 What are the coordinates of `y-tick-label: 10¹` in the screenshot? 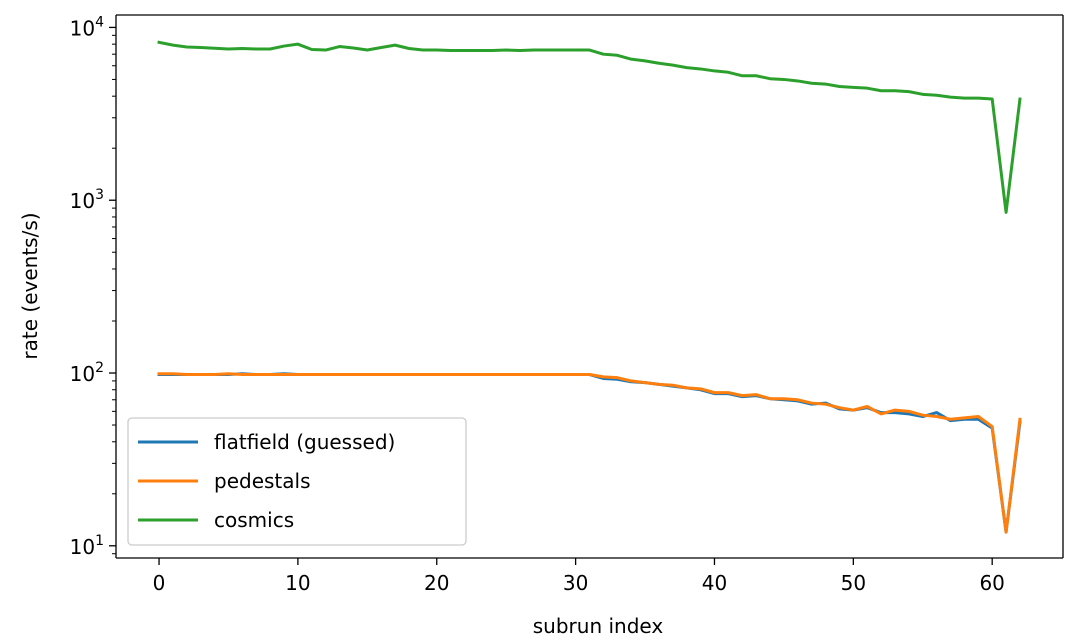 It's located at (87, 546).